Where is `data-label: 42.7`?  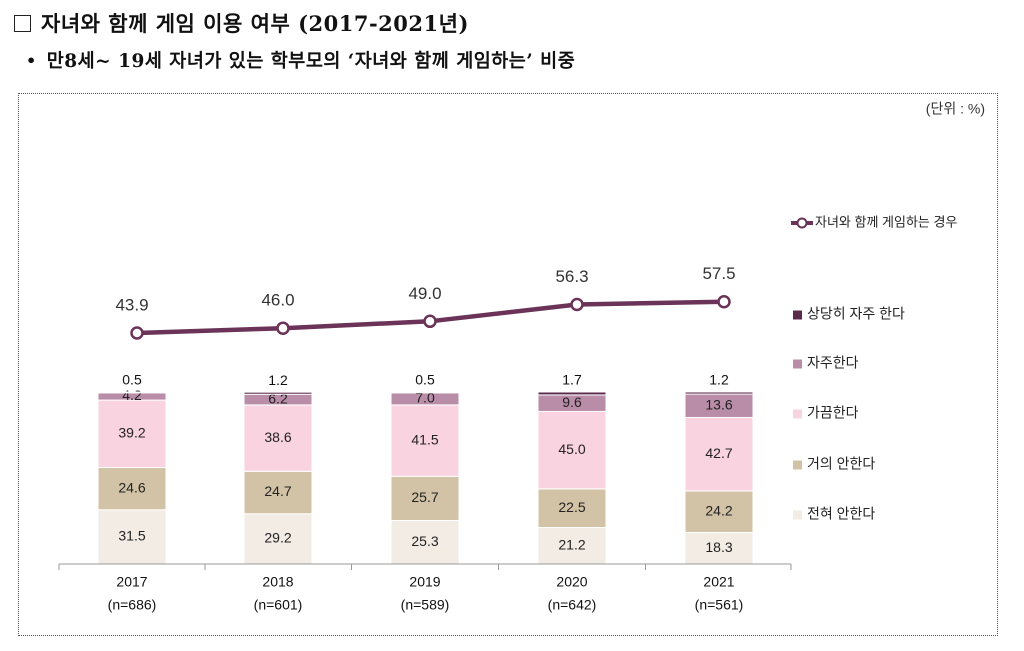 data-label: 42.7 is located at coordinates (718, 453).